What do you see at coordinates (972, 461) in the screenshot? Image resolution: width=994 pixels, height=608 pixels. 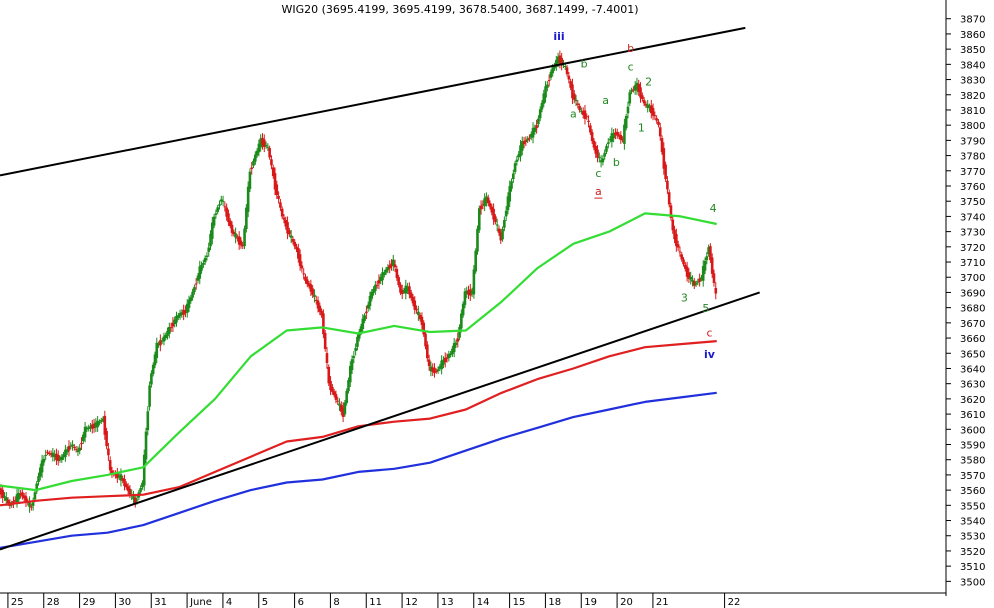 I see `price-tick-label: 3580` at bounding box center [972, 461].